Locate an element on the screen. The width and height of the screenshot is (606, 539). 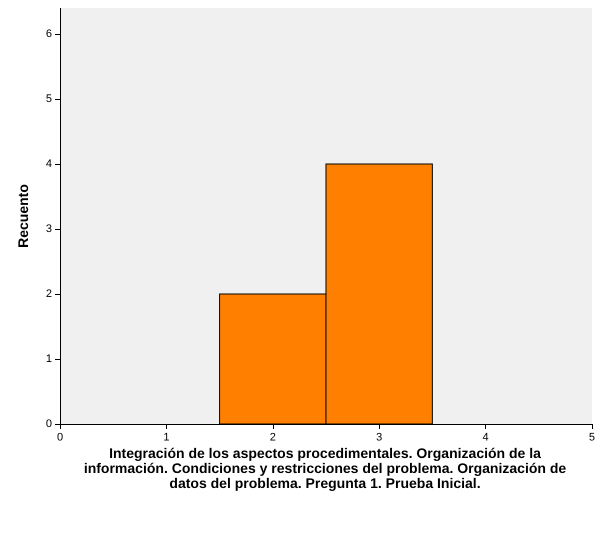
x-tick-label: 2 is located at coordinates (273, 438).